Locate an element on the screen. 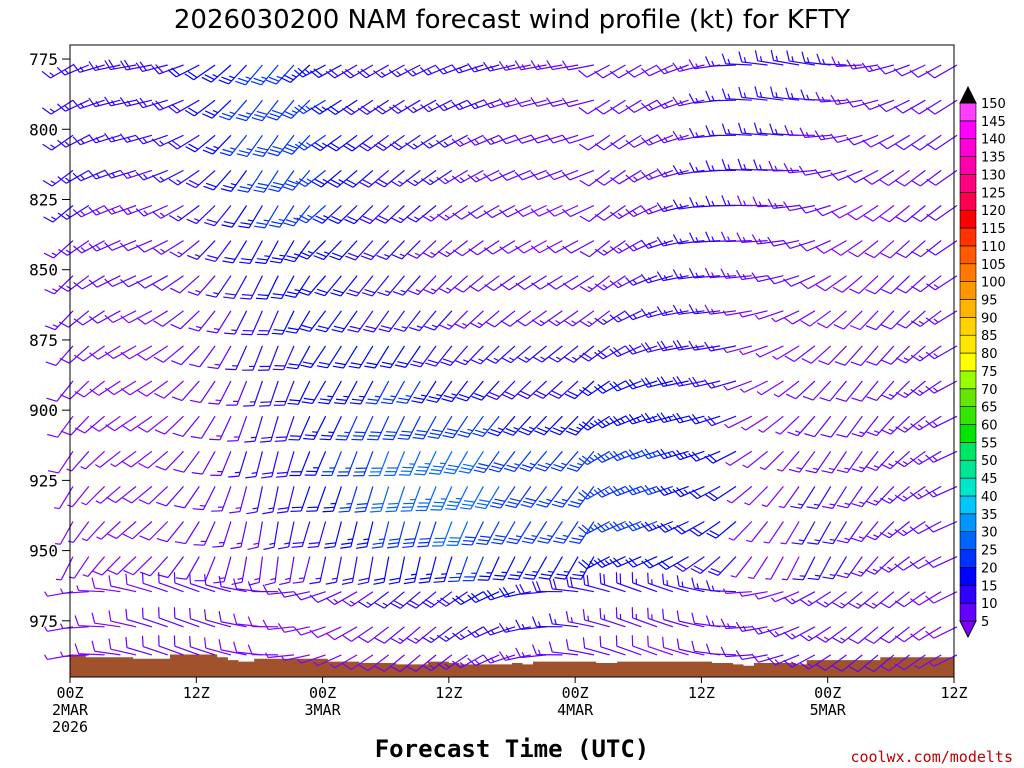 This screenshot has height=768, width=1024. y-tick-label: 875 is located at coordinates (43, 340).